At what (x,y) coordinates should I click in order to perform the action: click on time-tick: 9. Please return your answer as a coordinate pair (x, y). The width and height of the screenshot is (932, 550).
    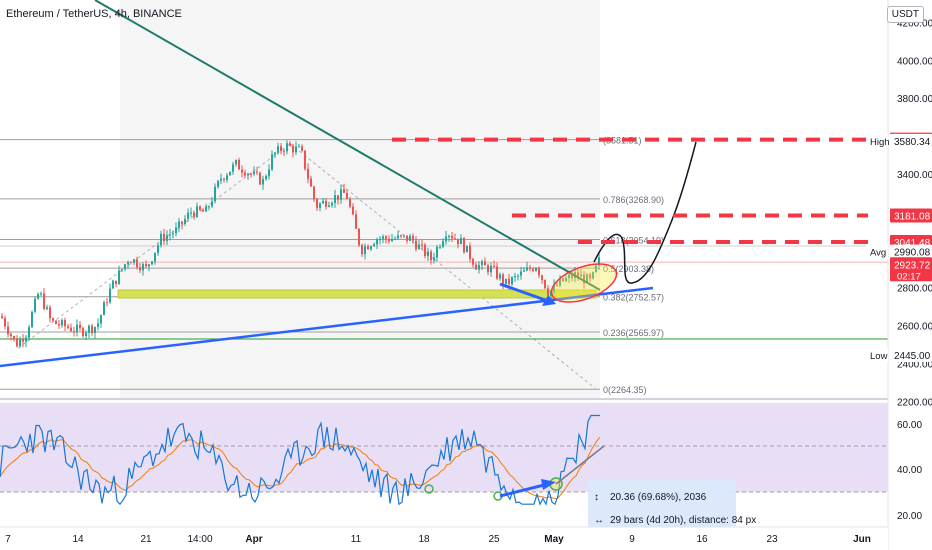
    Looking at the image, I should click on (632, 539).